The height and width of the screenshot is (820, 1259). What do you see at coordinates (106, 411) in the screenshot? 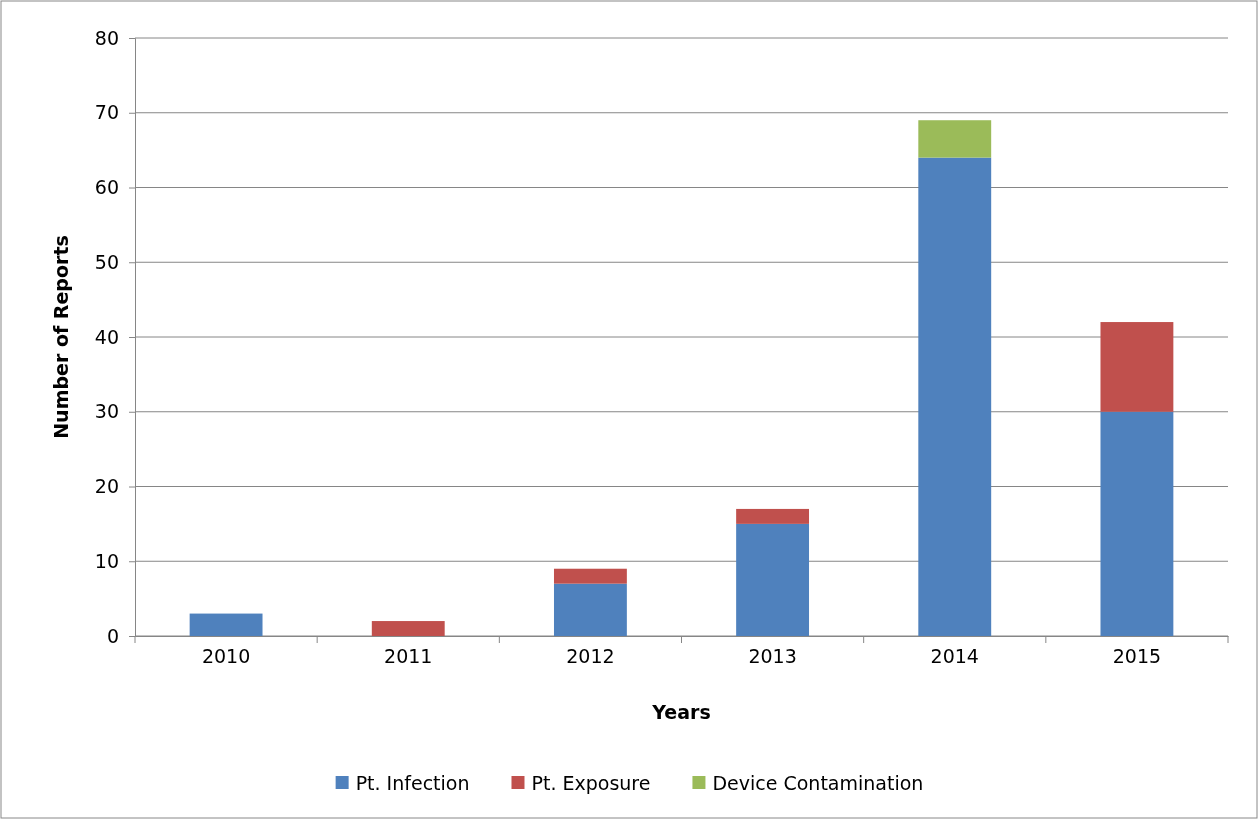
I see `y-tick-label: 30` at bounding box center [106, 411].